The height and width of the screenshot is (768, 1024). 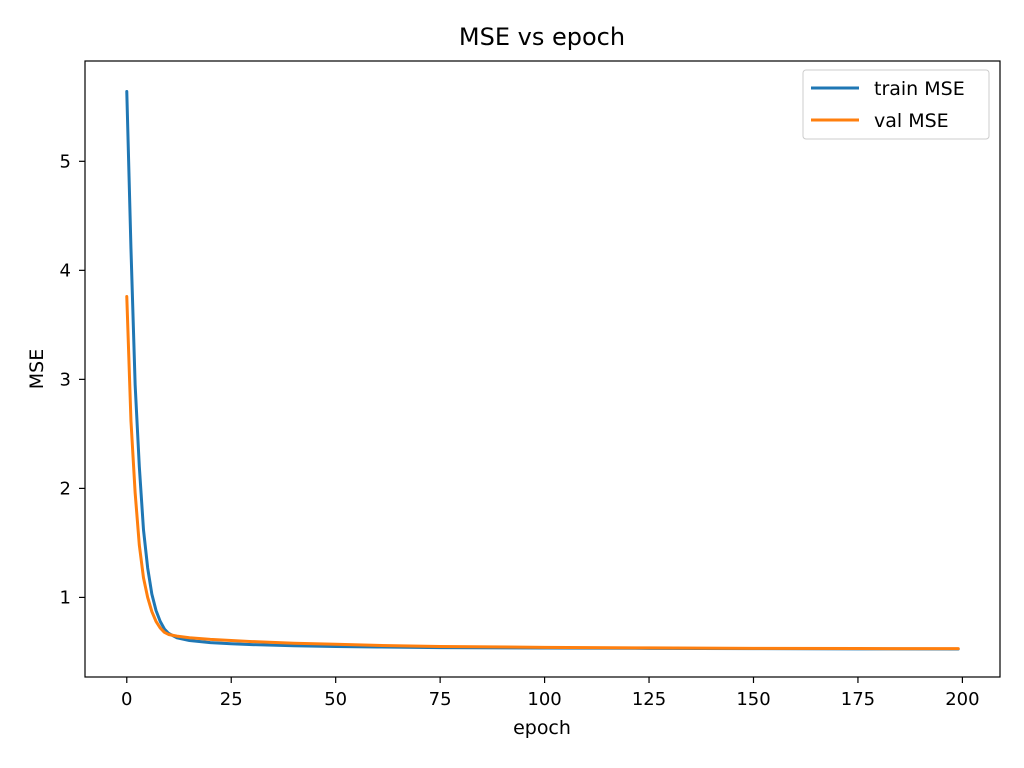 What do you see at coordinates (858, 699) in the screenshot?
I see `x-tick-label: 175` at bounding box center [858, 699].